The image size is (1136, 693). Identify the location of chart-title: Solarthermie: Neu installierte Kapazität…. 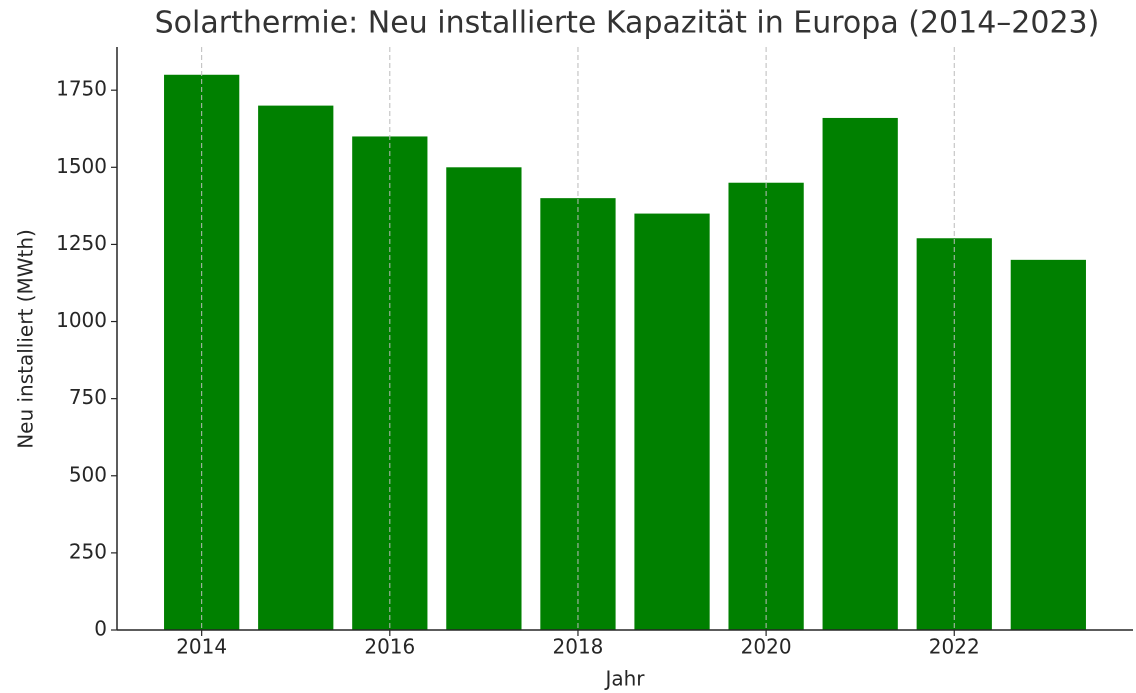
(627, 23).